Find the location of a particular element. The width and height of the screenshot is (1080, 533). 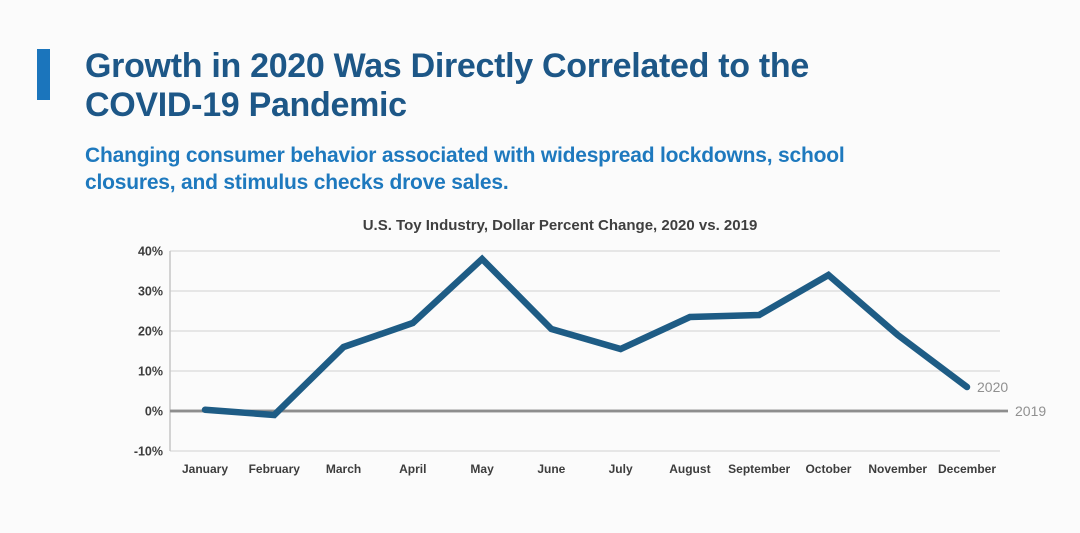

x-tick-label: May is located at coordinates (482, 469).